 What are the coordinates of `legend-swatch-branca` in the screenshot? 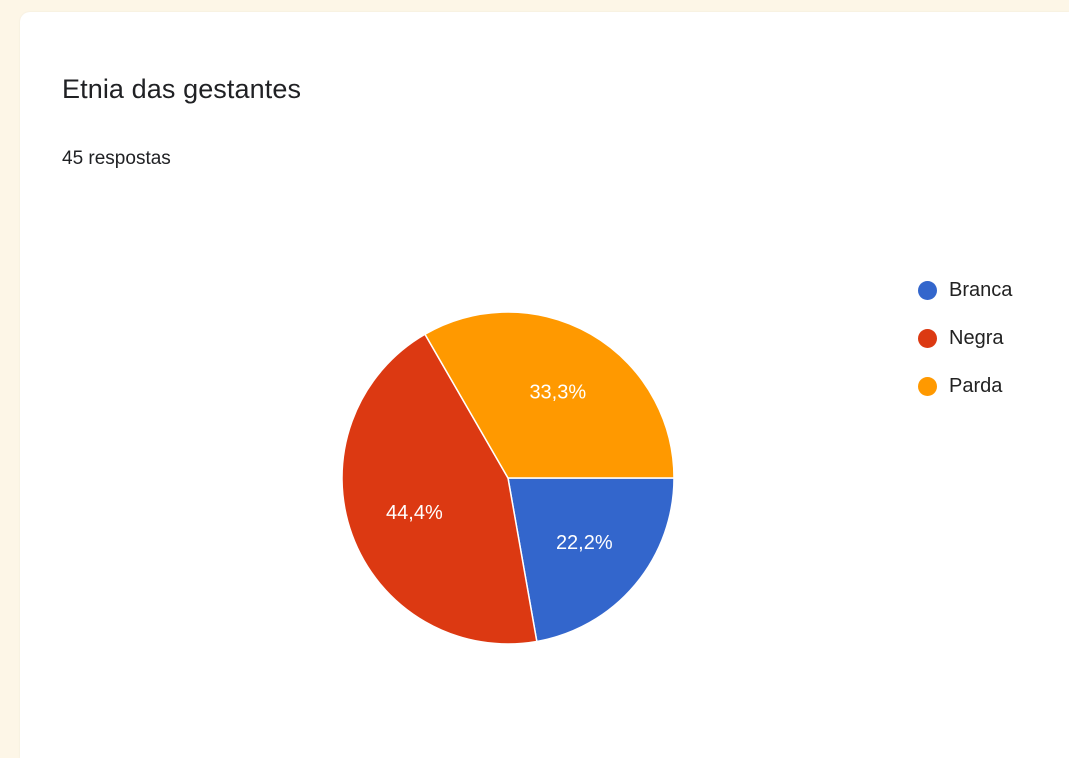 It's located at (927, 290).